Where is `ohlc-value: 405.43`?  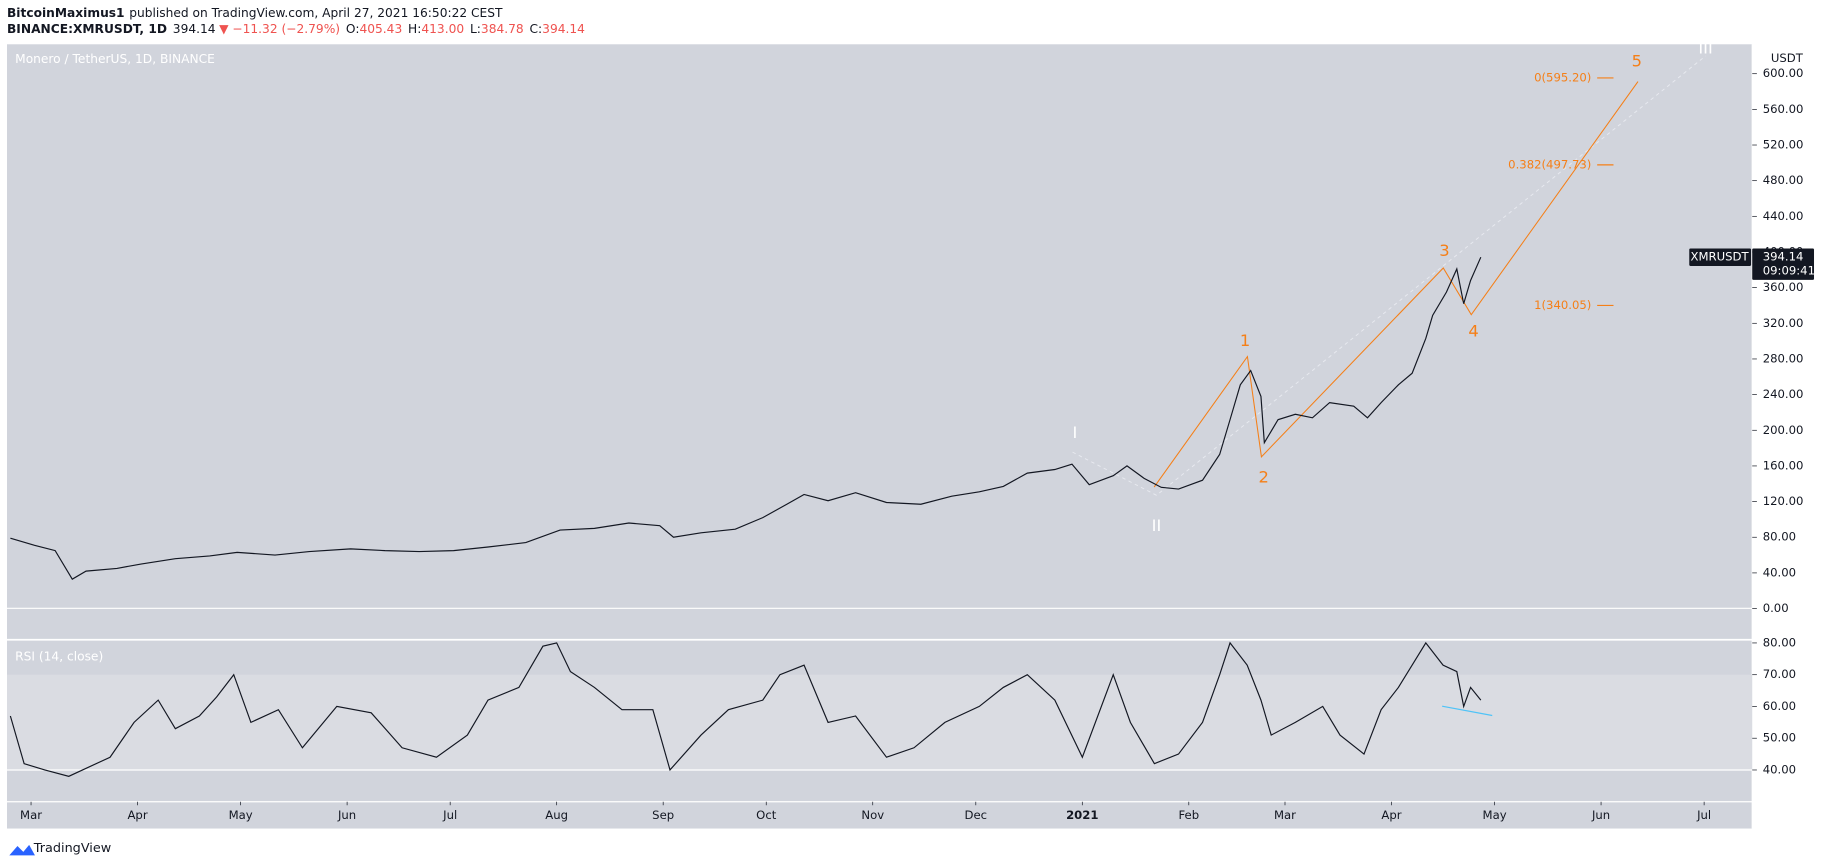
ohlc-value: 405.43 is located at coordinates (380, 29).